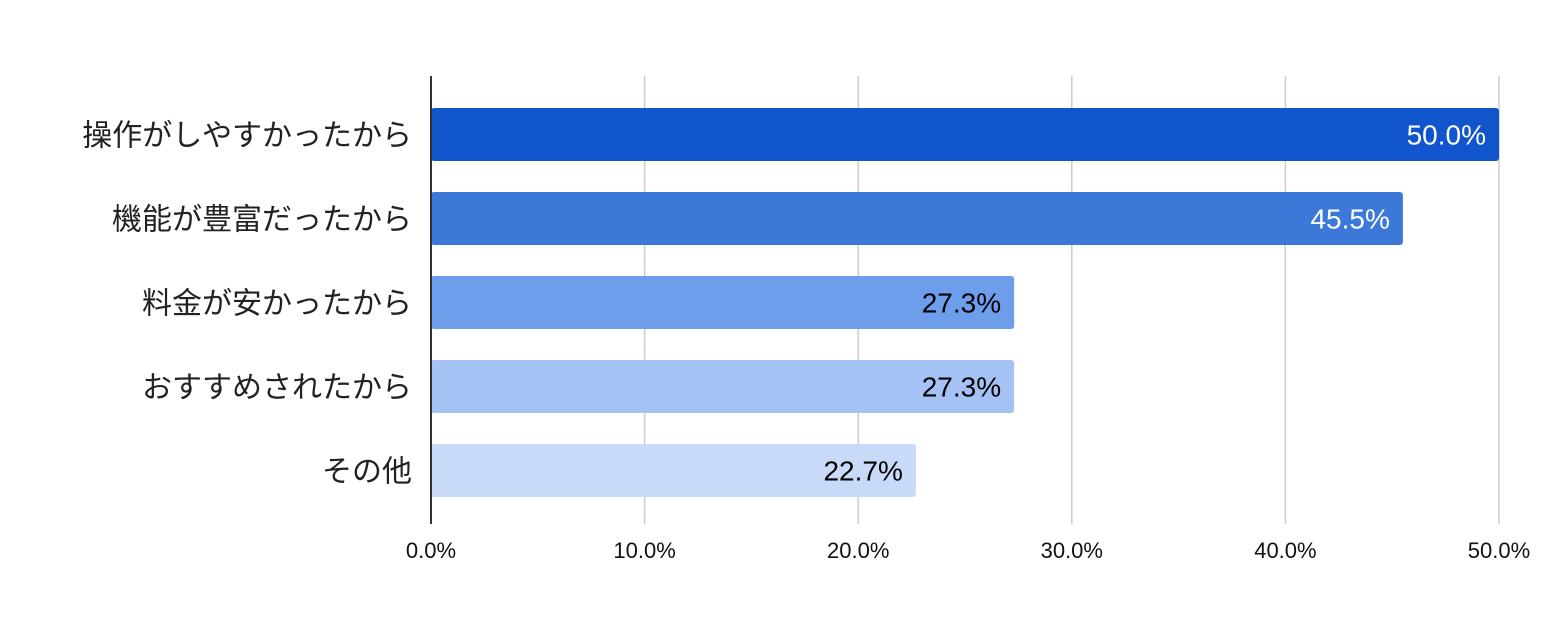 Image resolution: width=1548 pixels, height=622 pixels. I want to click on category-label: 料金が安かったから, so click(277, 304).